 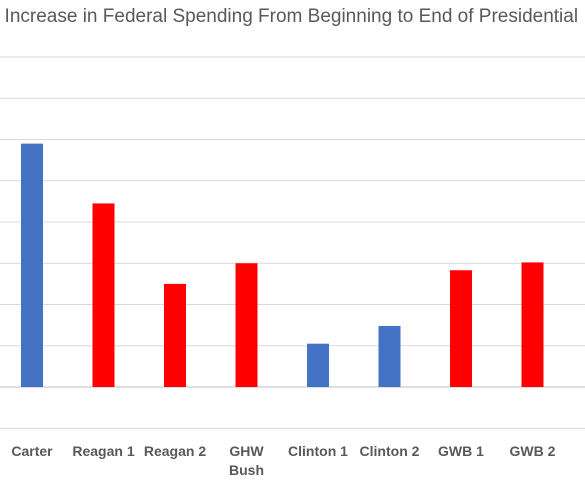 I want to click on x-tick-label: Reagan 2, so click(x=175, y=451).